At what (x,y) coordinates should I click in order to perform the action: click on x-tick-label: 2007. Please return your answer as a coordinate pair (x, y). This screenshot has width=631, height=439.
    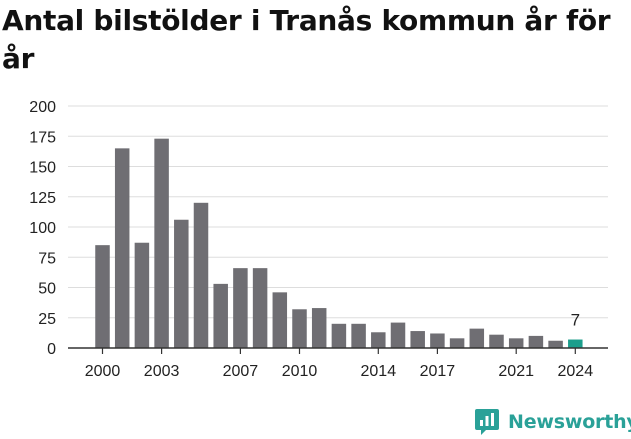
    Looking at the image, I should click on (241, 371).